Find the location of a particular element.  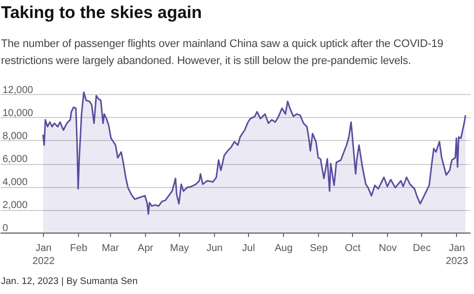

x-tick-label: Feb is located at coordinates (79, 248).